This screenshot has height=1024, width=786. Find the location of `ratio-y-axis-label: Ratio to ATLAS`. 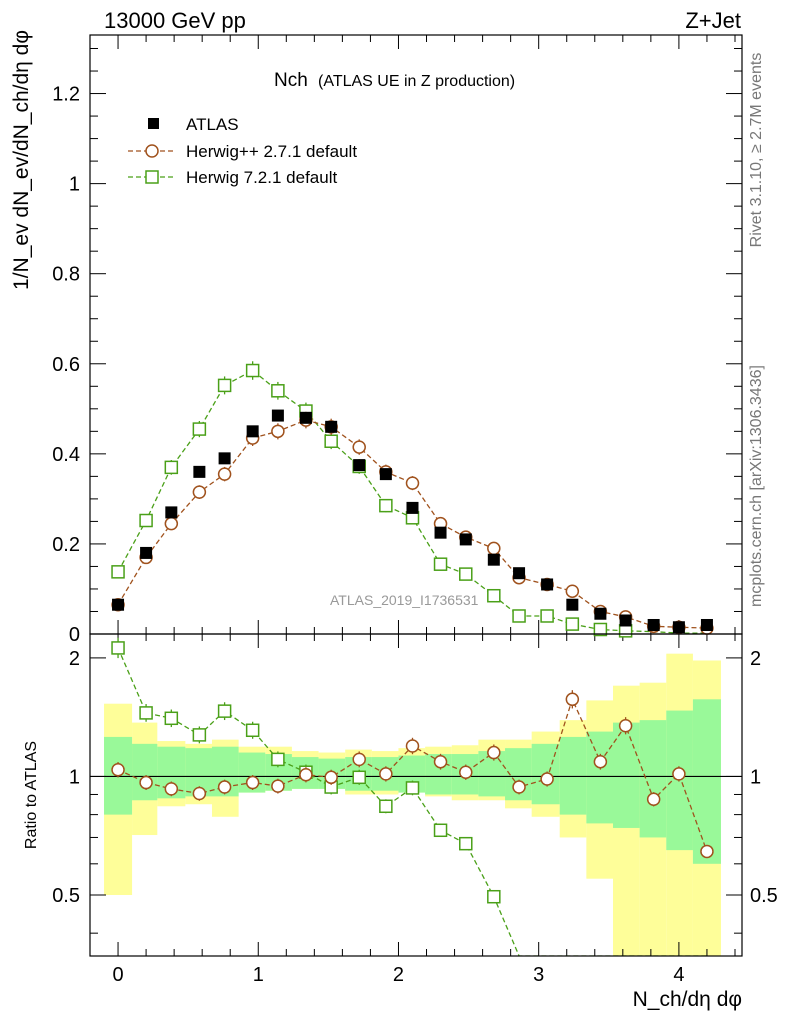

ratio-y-axis-label: Ratio to ATLAS is located at coordinates (31, 795).